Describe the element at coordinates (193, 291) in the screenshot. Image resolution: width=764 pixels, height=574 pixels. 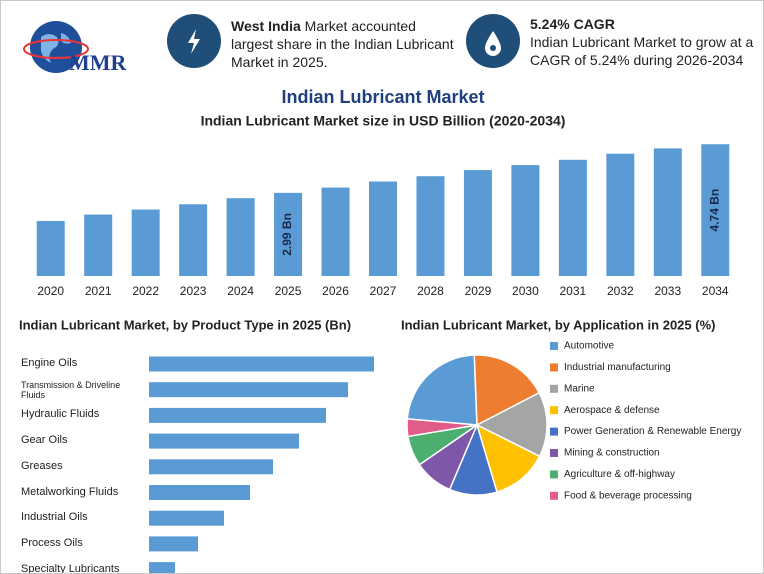
I see `x-tick-label: 2023` at that location.